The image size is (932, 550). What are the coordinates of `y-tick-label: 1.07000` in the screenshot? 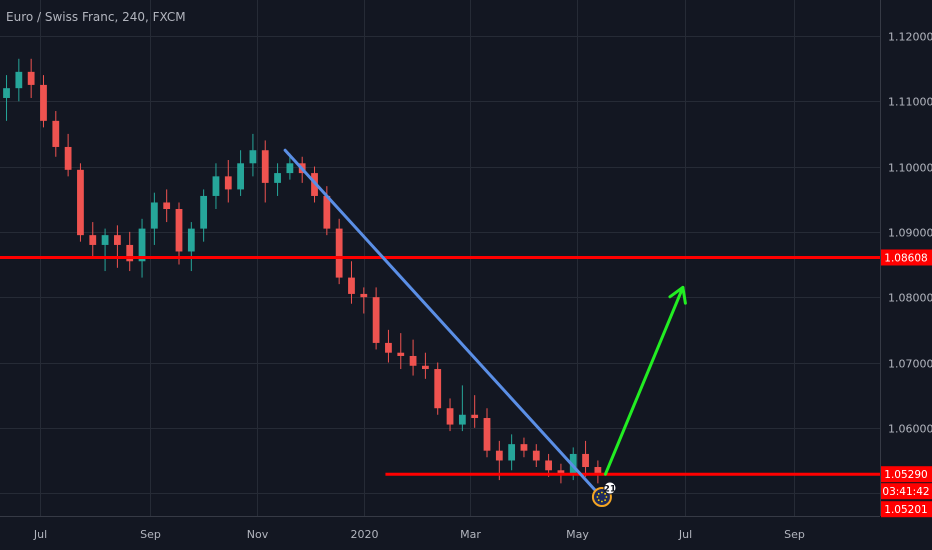 It's located at (910, 364).